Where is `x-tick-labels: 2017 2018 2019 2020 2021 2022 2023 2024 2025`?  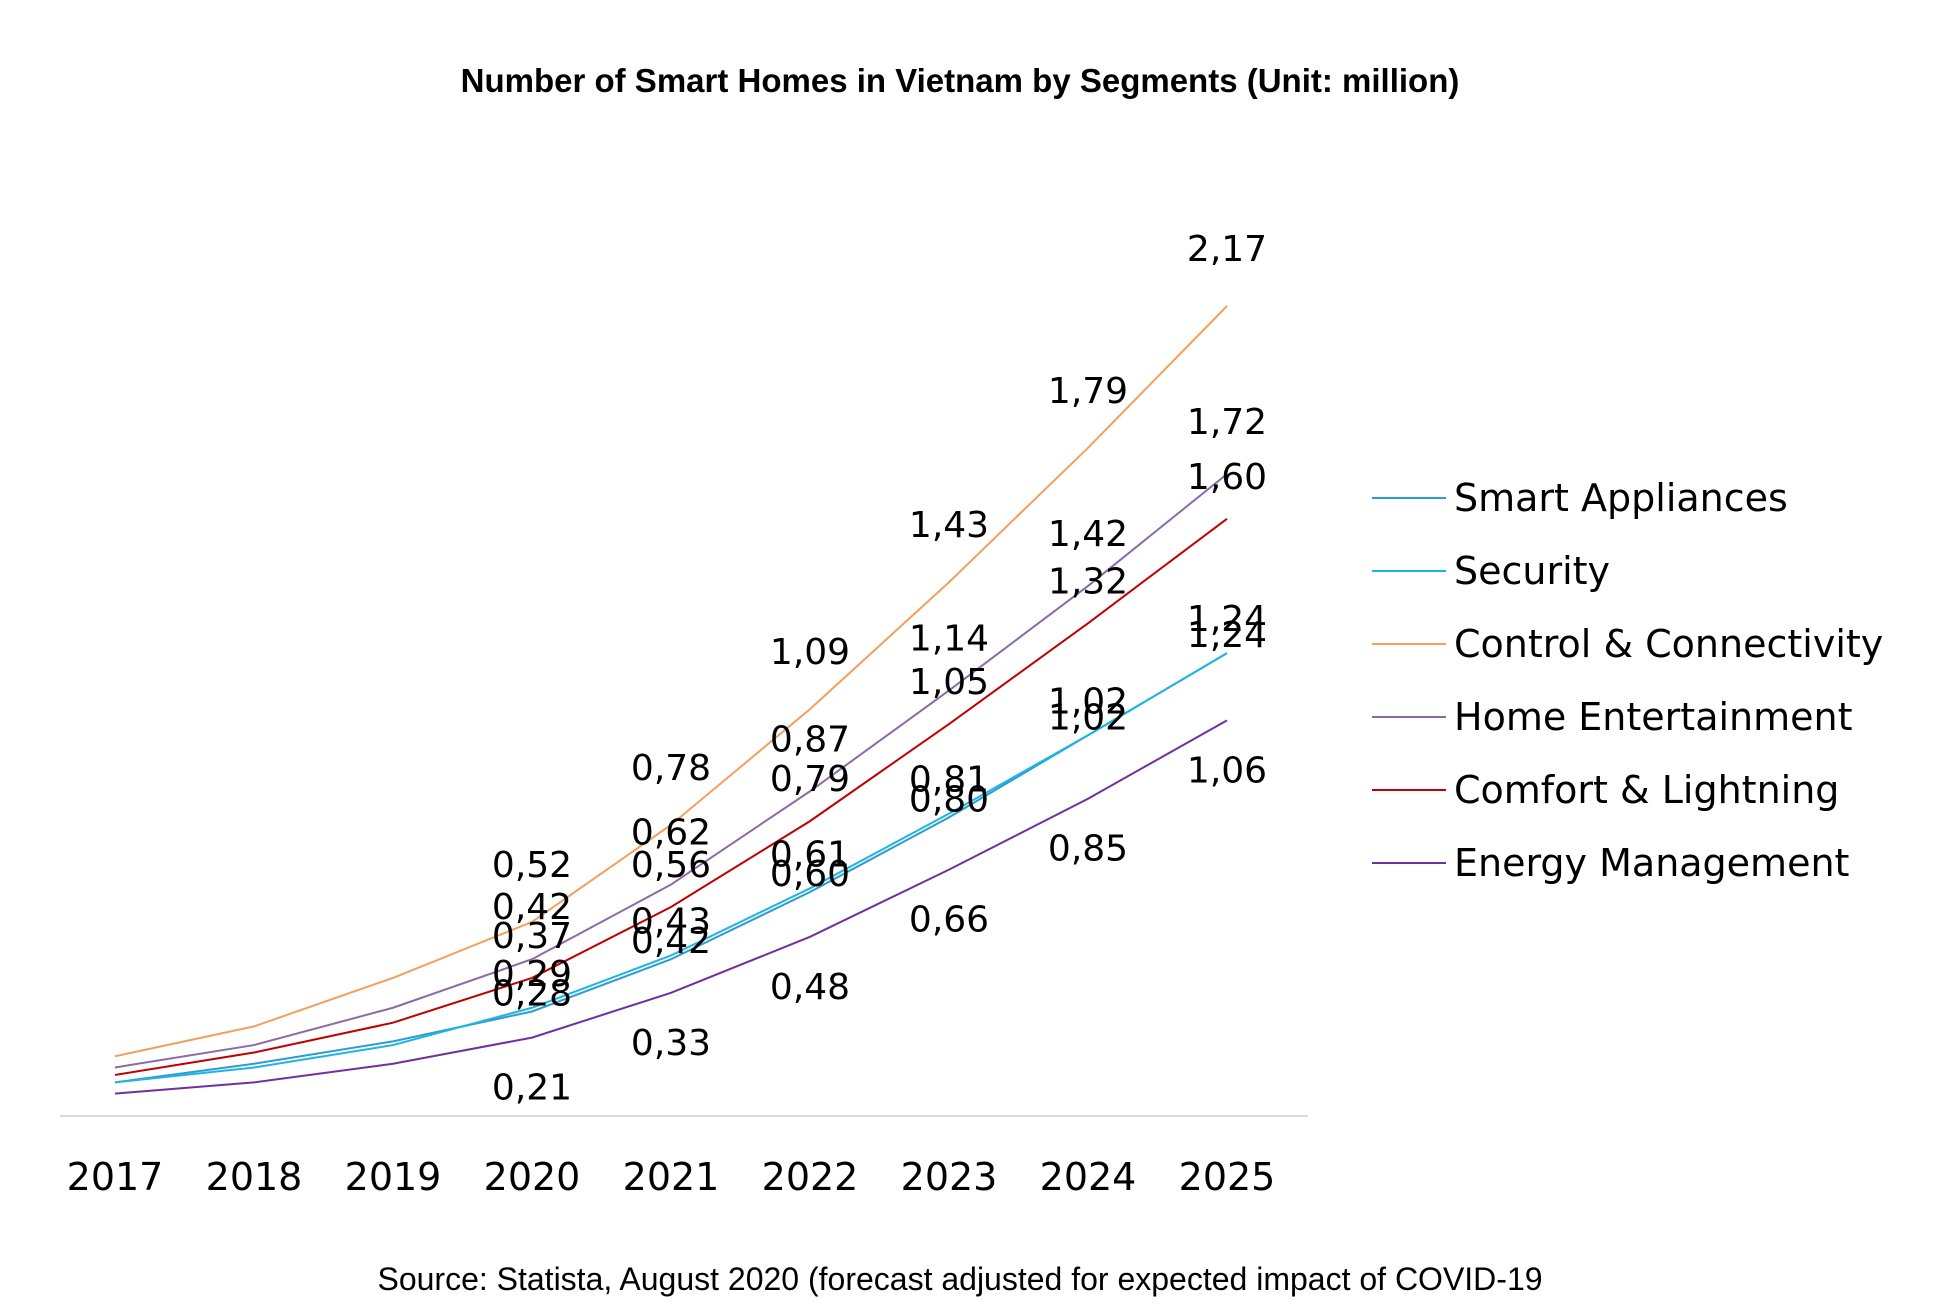
x-tick-labels: 2017 2018 2019 2020 2021 2022 2023 2024 2025 is located at coordinates (671, 1177).